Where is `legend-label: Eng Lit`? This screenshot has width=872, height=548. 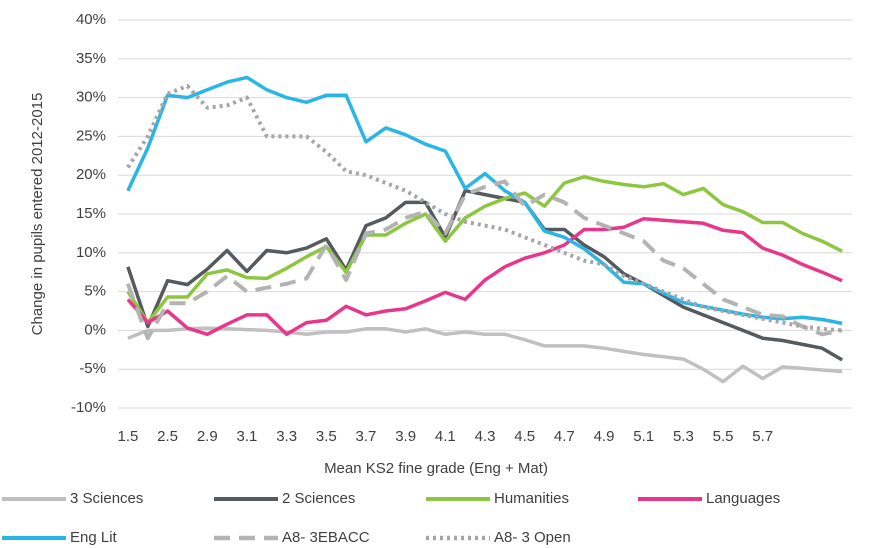 legend-label: Eng Lit is located at coordinates (94, 537).